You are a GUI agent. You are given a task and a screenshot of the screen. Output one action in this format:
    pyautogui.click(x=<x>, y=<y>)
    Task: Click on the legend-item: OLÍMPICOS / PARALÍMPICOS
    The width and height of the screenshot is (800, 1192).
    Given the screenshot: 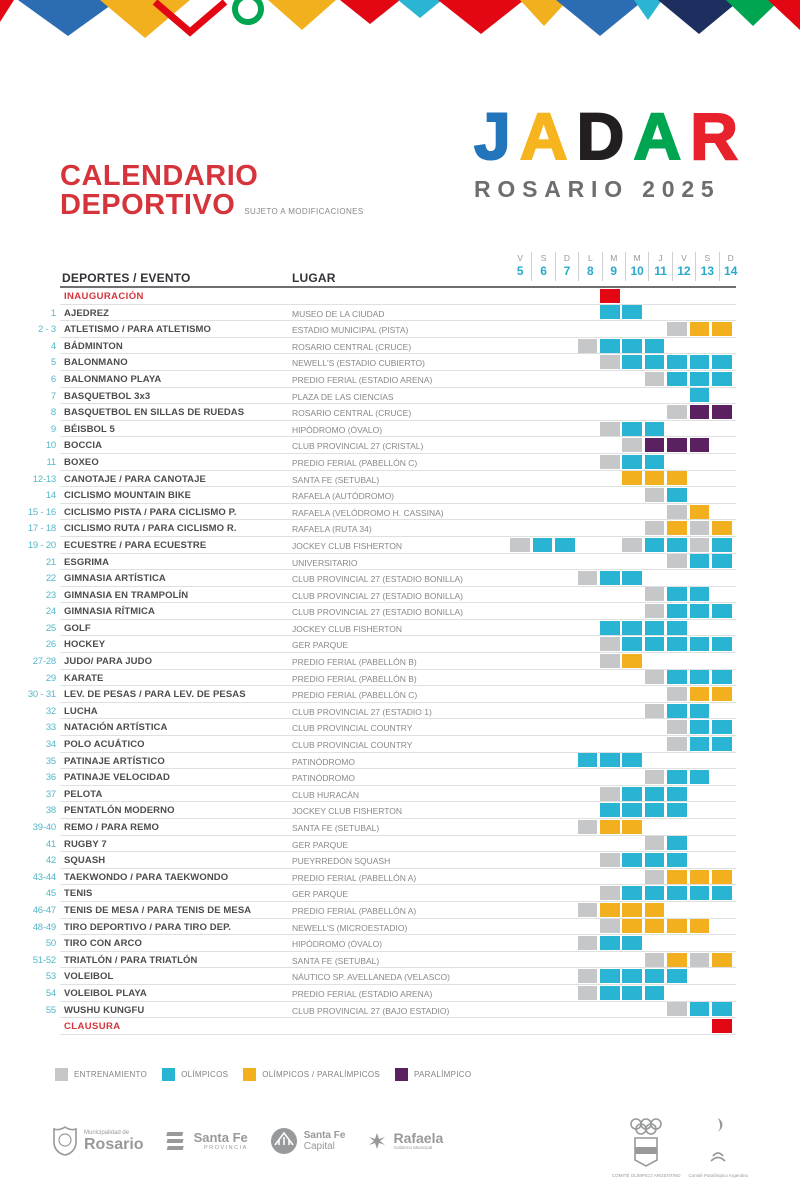 What is the action you would take?
    pyautogui.click(x=311, y=1074)
    